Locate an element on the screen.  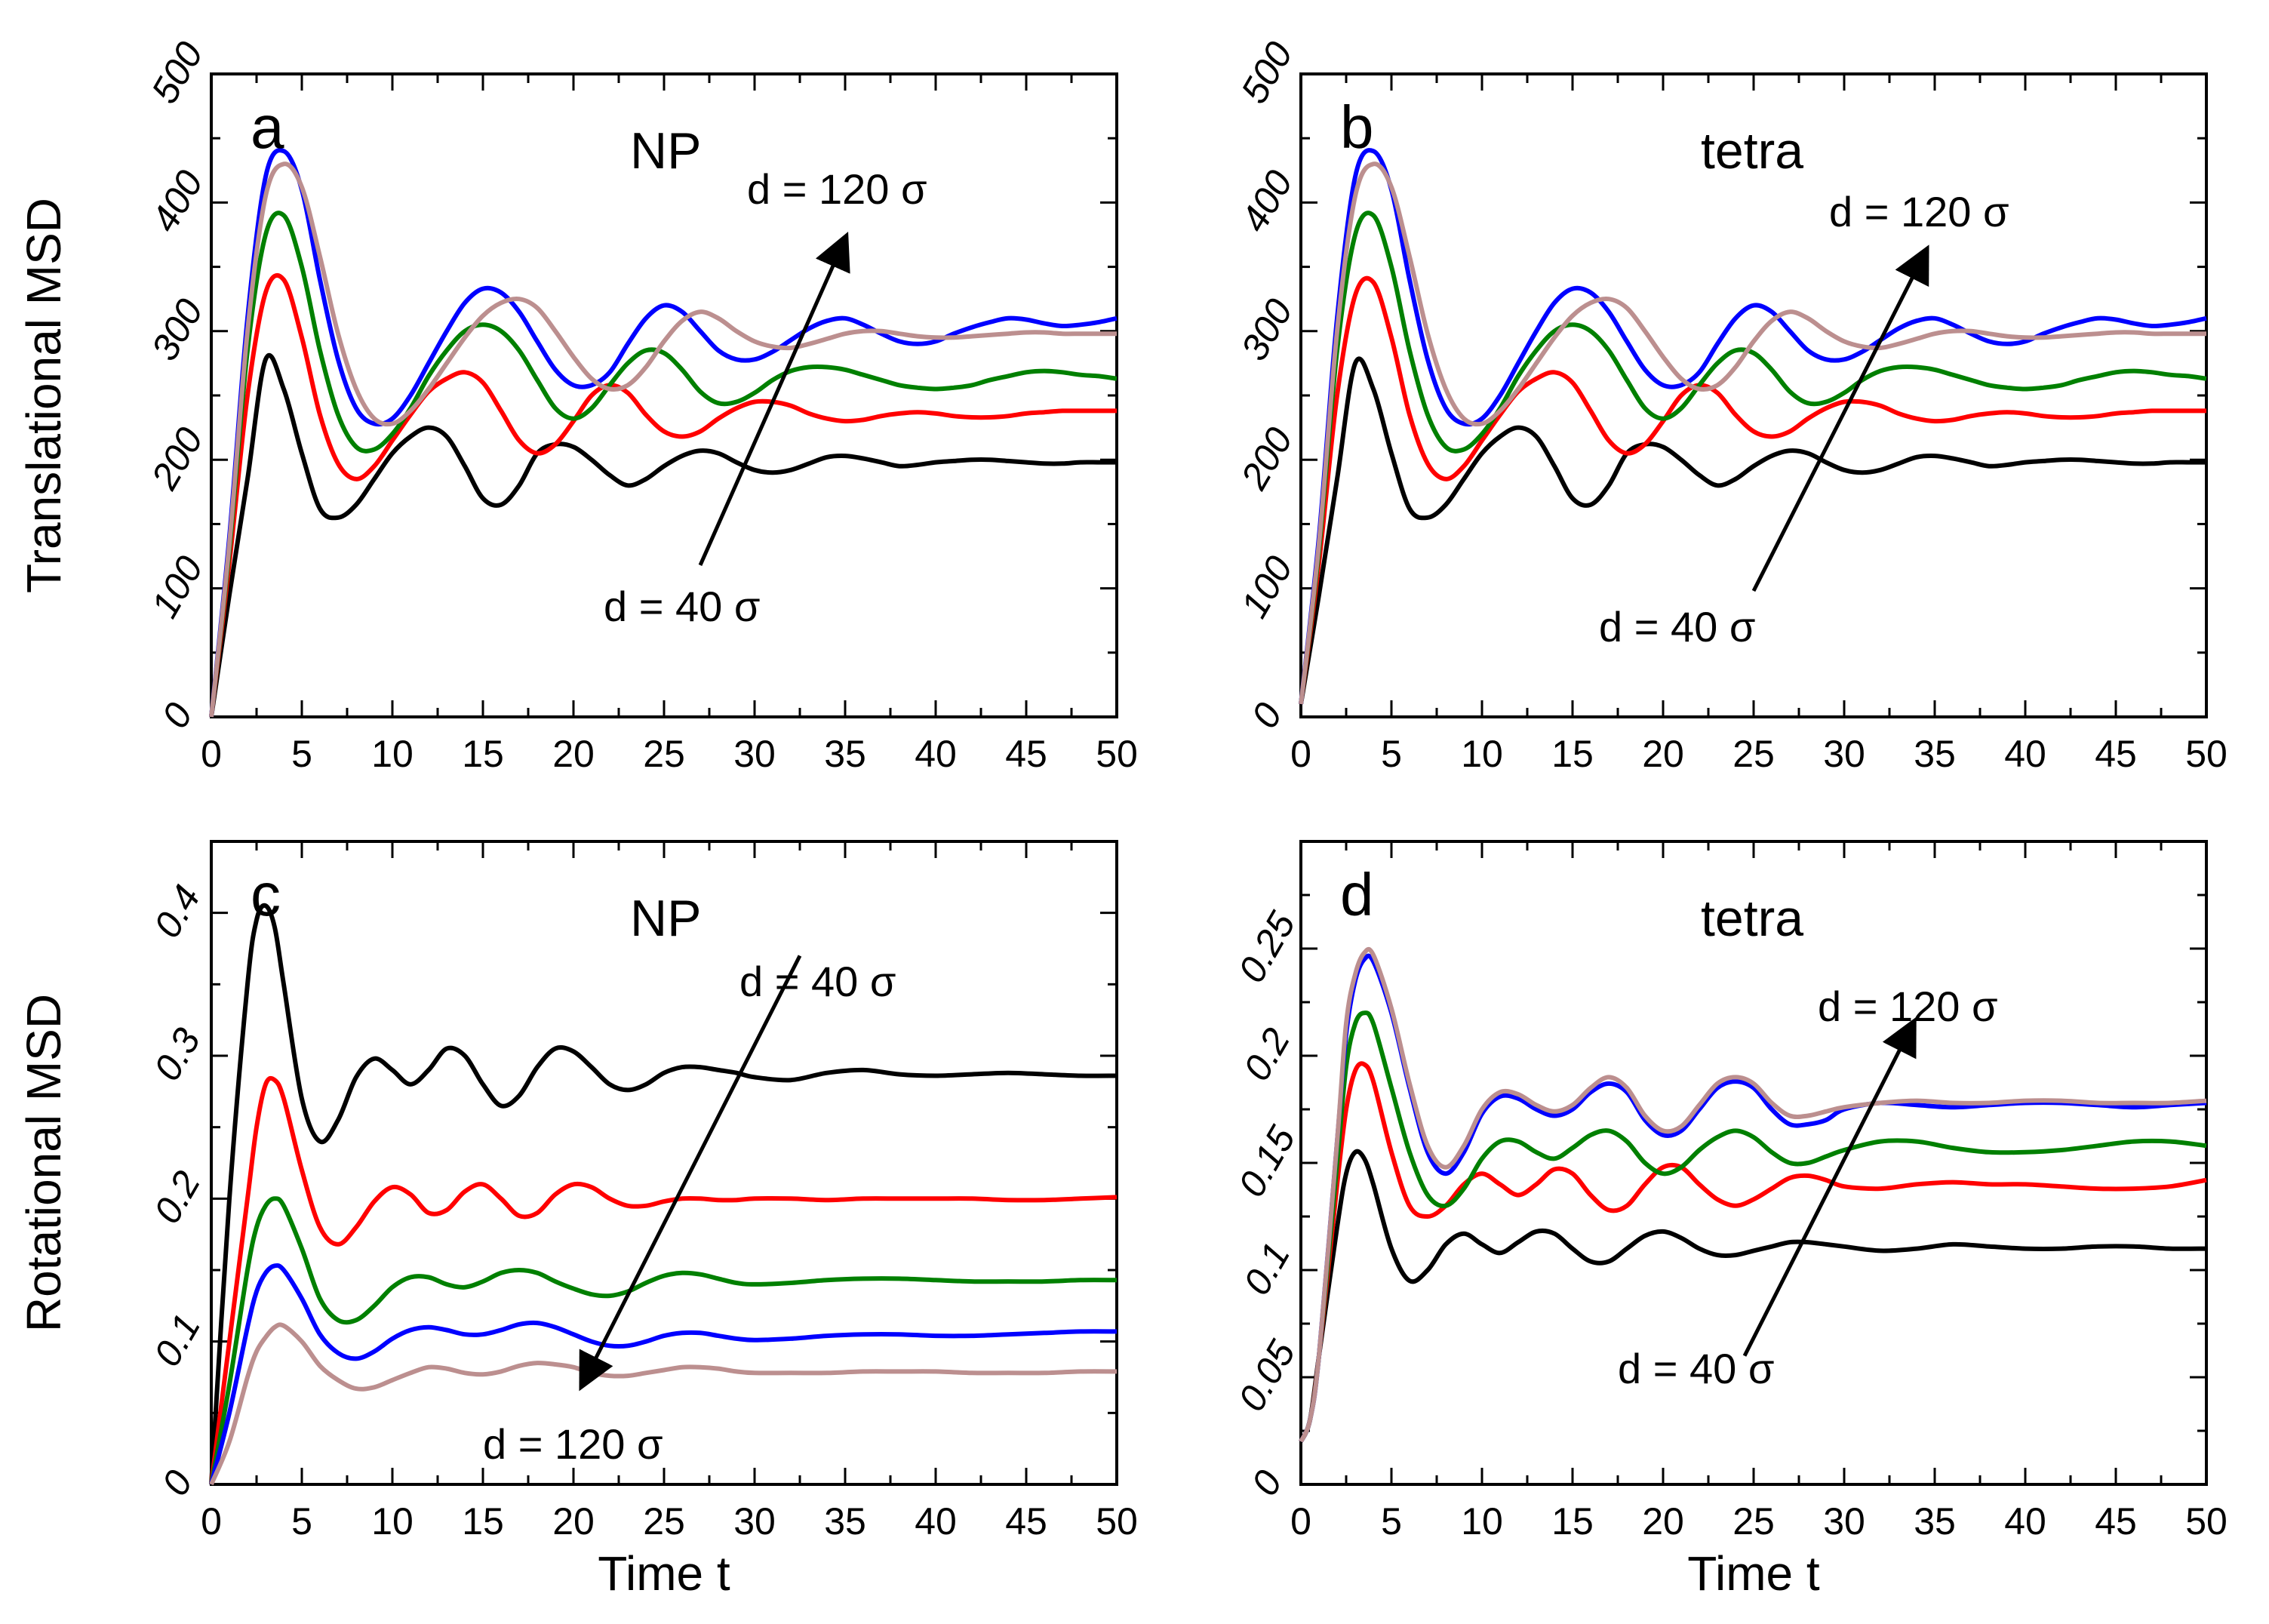
y-tick-label: 0.4 is located at coordinates (177, 911).